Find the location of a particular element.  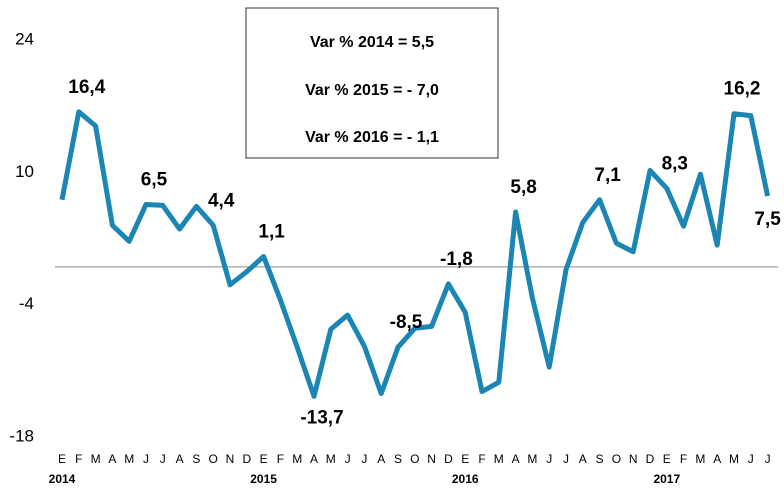

year-label: 2016 is located at coordinates (465, 479).